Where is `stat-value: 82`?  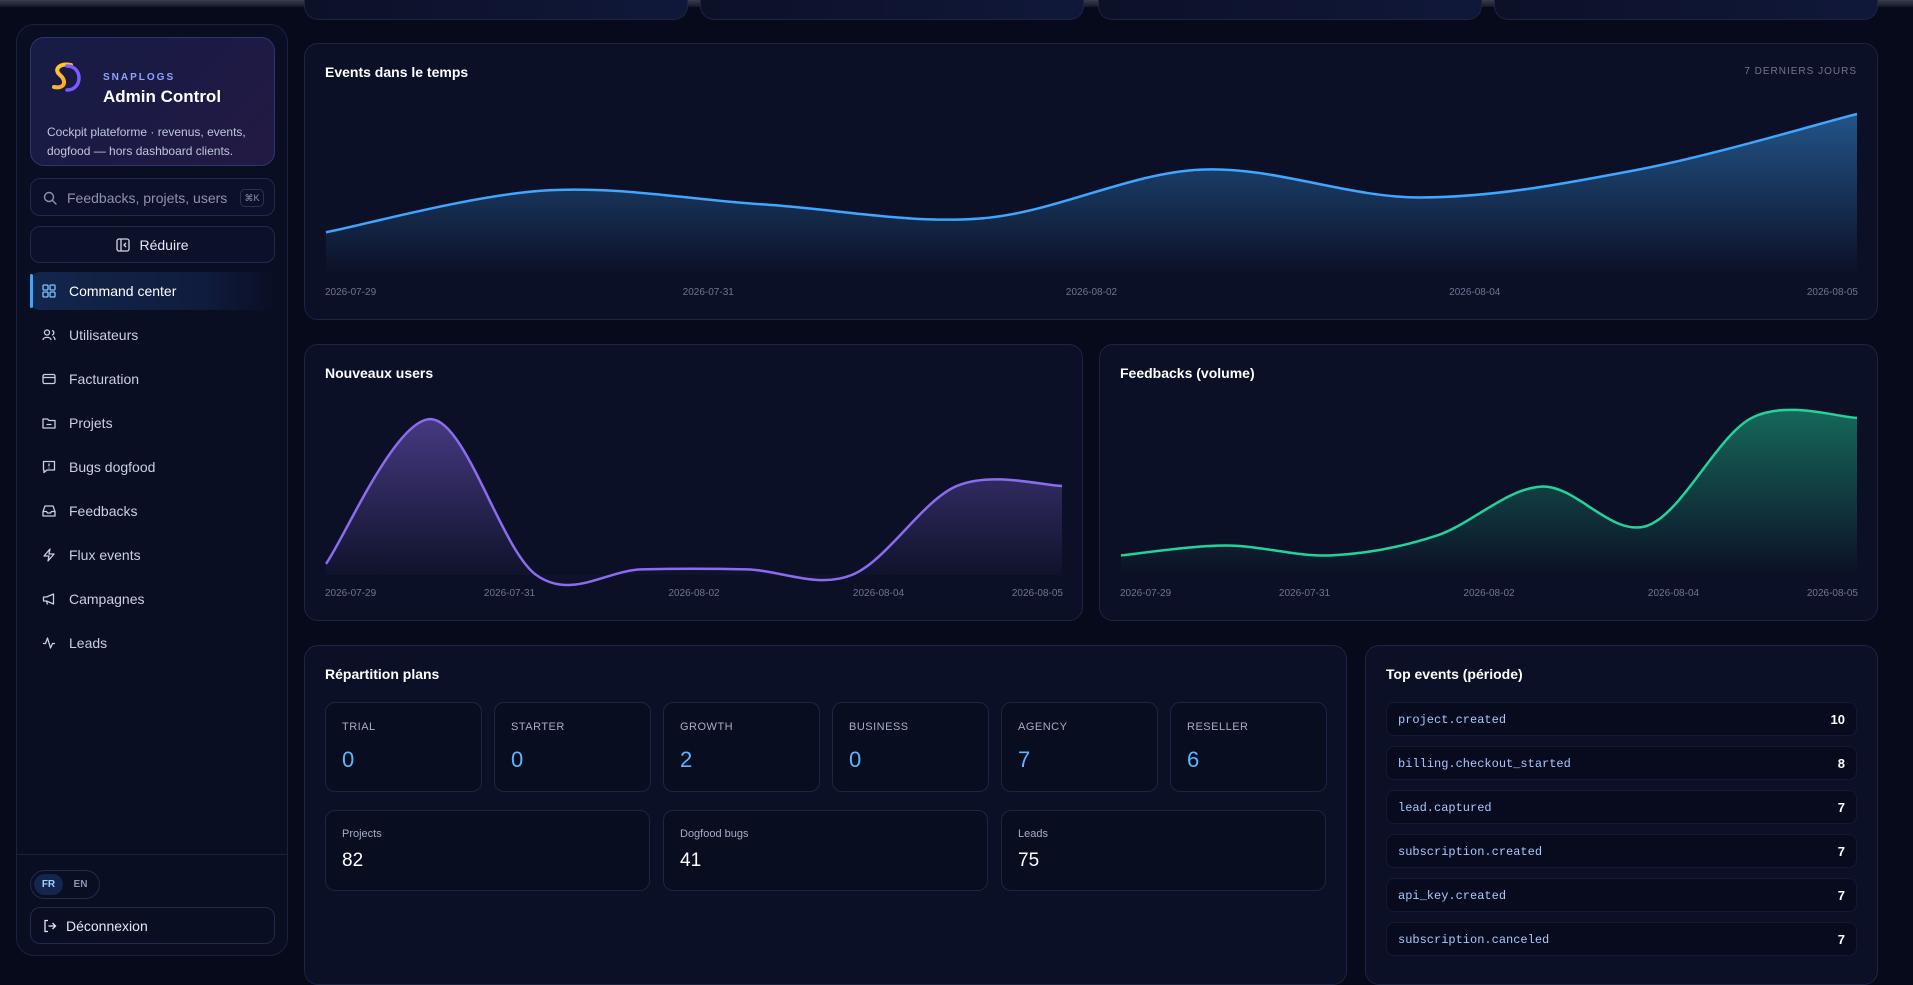
stat-value: 82 is located at coordinates (353, 860).